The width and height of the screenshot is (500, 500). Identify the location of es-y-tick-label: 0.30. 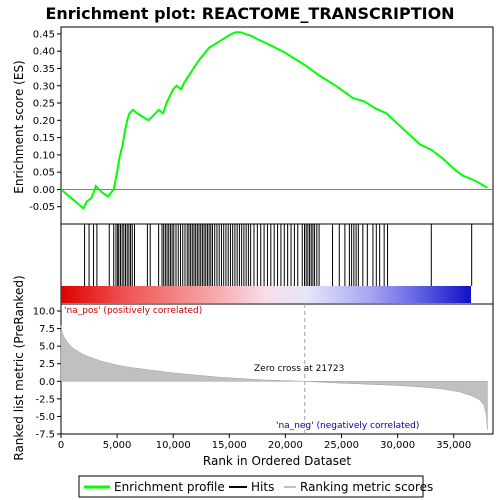
(44, 86).